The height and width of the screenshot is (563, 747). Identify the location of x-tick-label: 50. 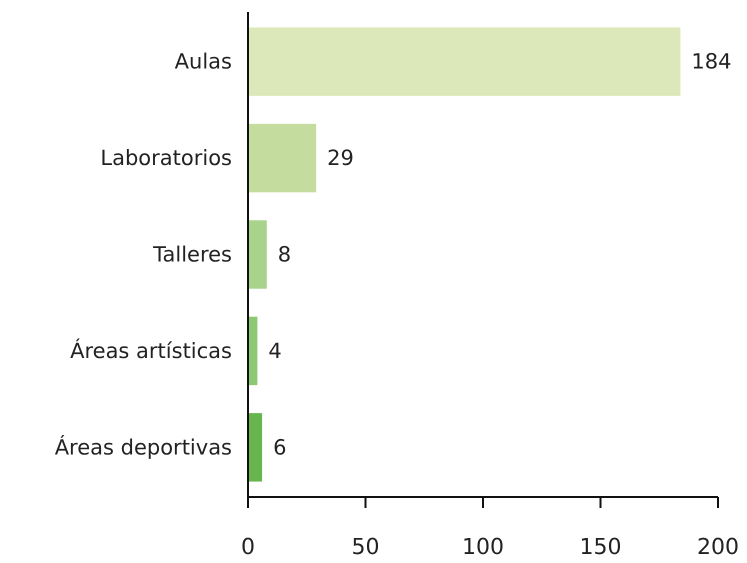
(366, 547).